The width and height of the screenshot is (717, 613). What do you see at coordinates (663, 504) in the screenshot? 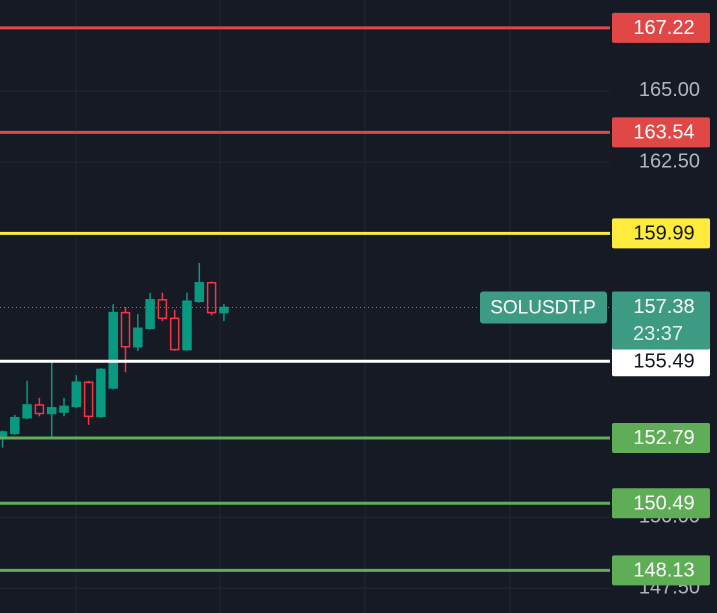
I see `level-label: 150.49` at bounding box center [663, 504].